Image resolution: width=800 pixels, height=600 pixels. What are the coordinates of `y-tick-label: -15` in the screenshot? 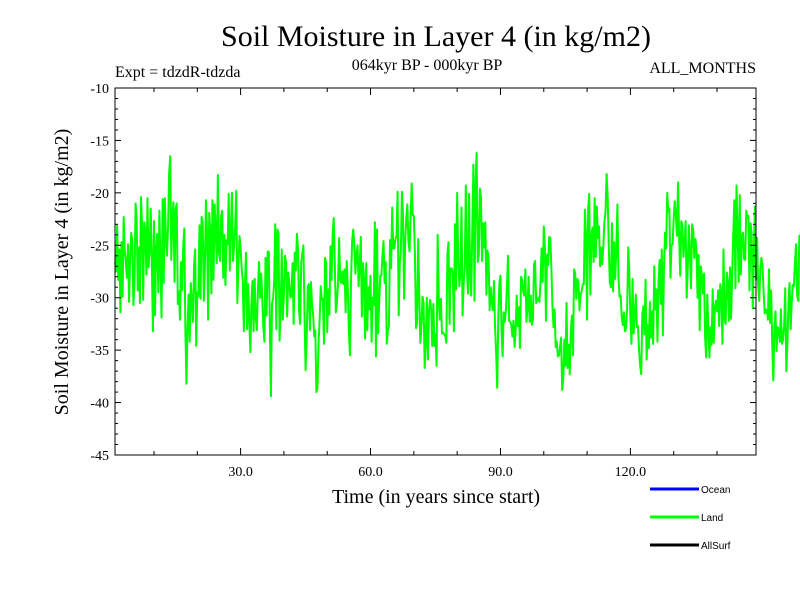 It's located at (99, 141).